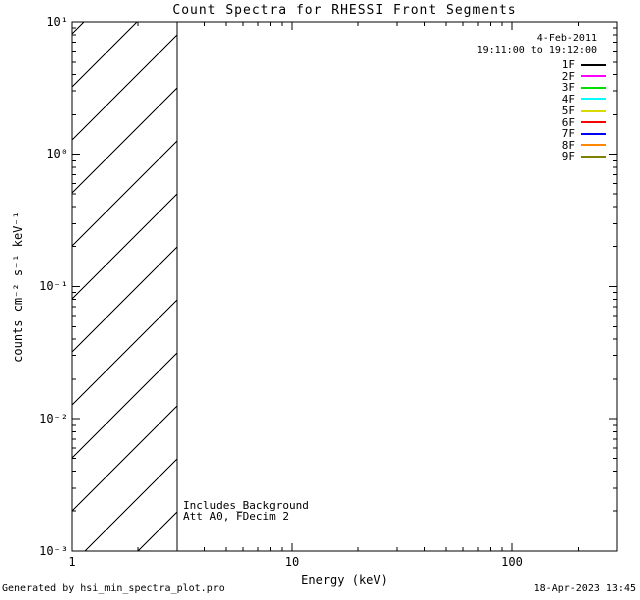 This screenshot has height=600, width=640. I want to click on y-tick-label-1e-3: 10⁻³, so click(53, 551).